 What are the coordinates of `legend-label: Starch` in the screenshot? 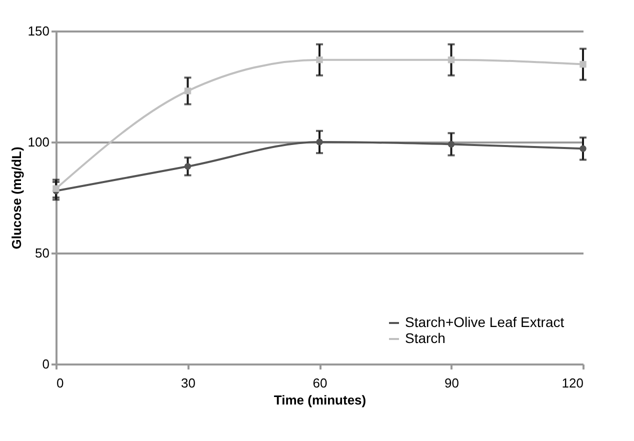 It's located at (425, 338).